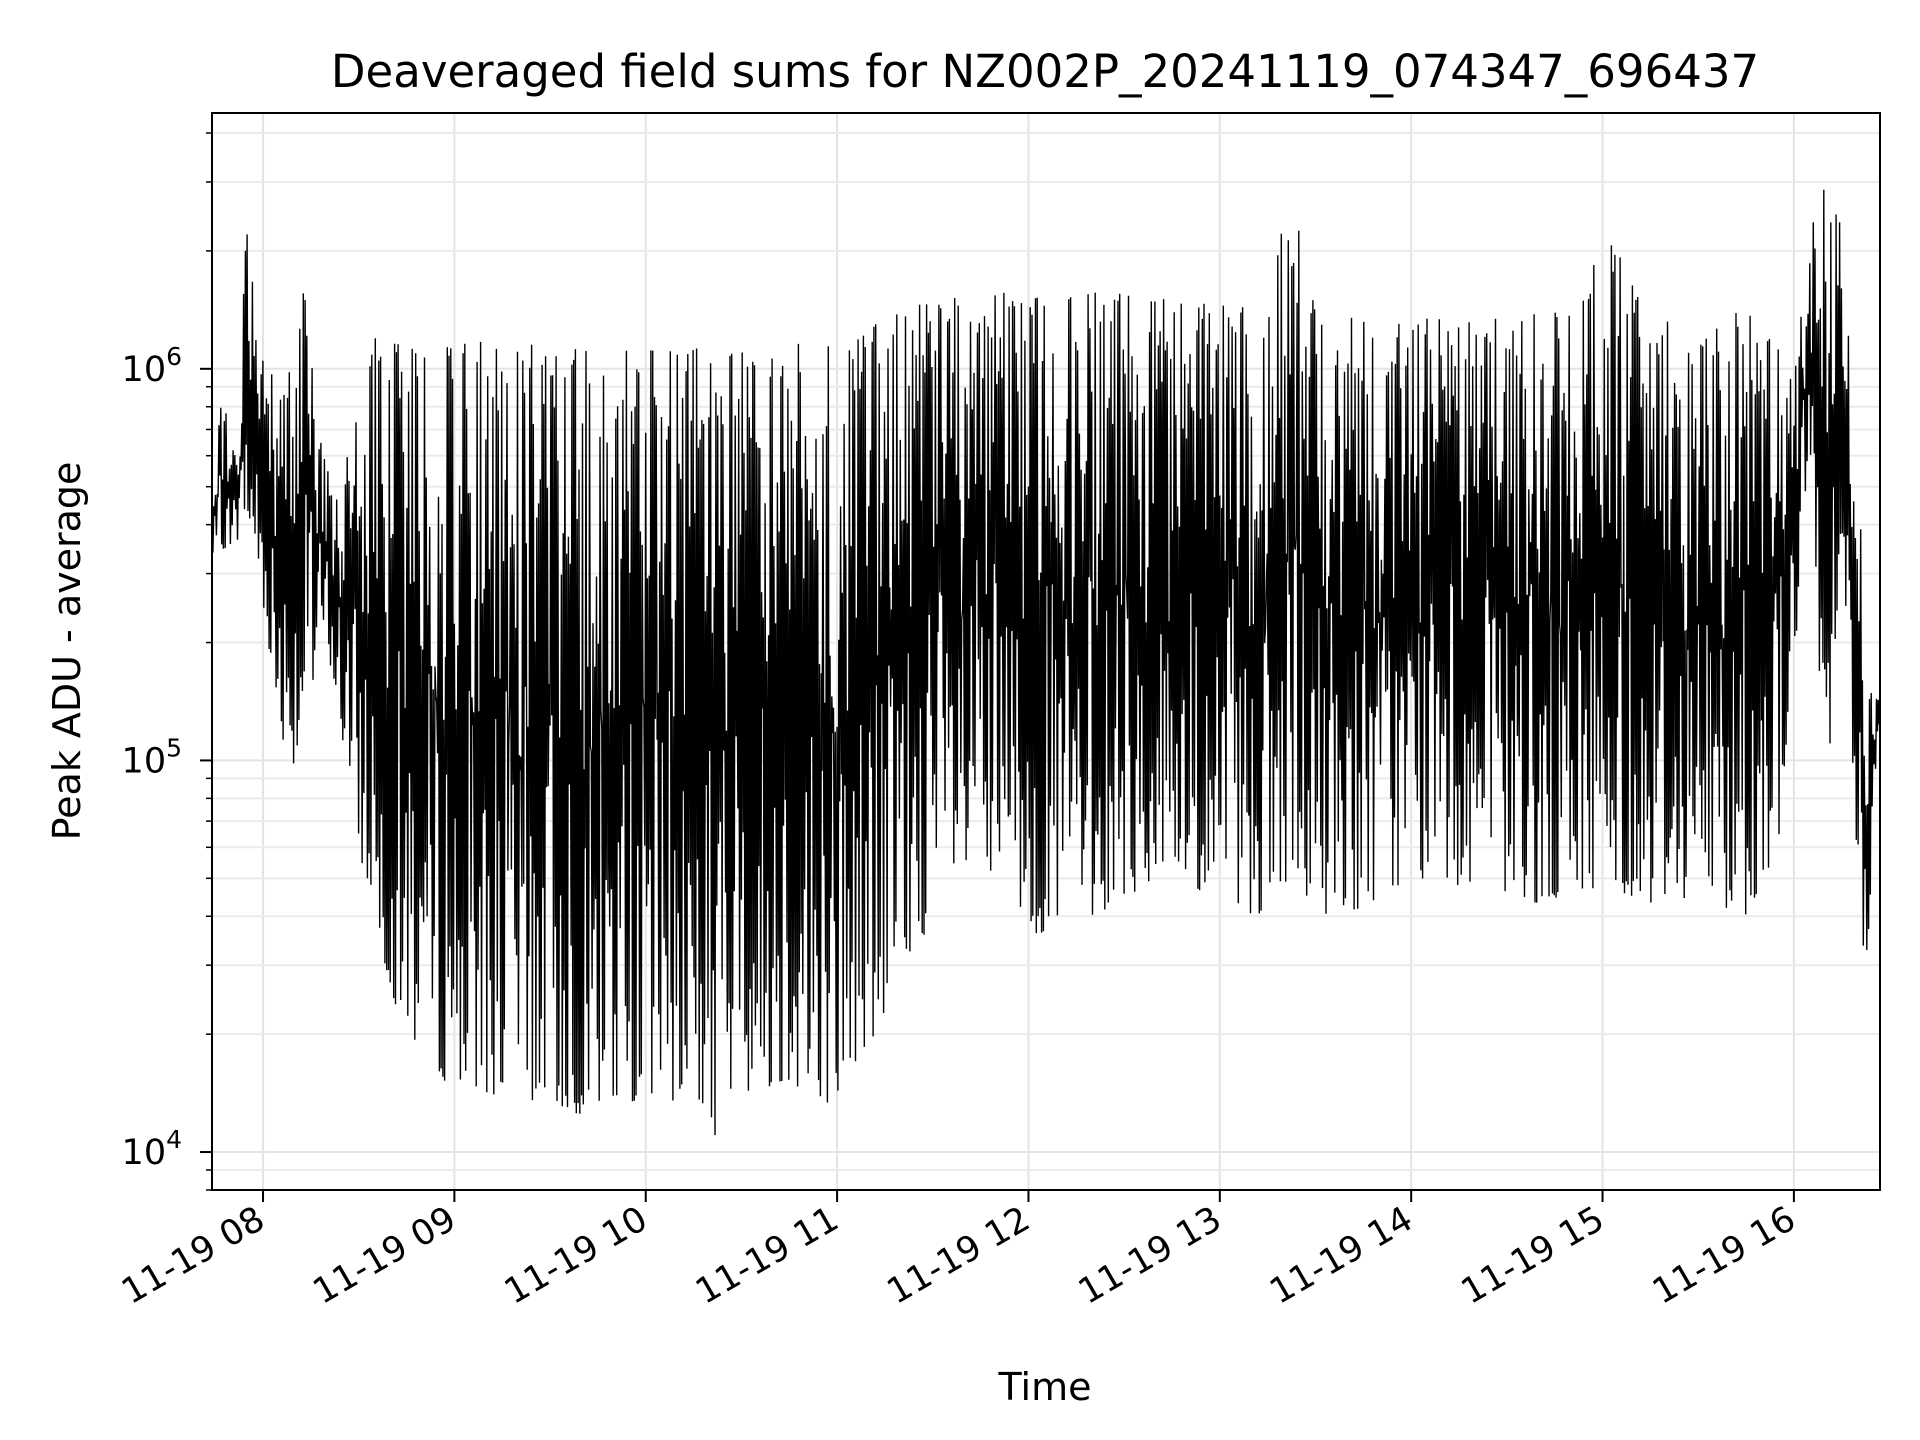  What do you see at coordinates (174, 1139) in the screenshot?
I see `y-tick-exponent: 4` at bounding box center [174, 1139].